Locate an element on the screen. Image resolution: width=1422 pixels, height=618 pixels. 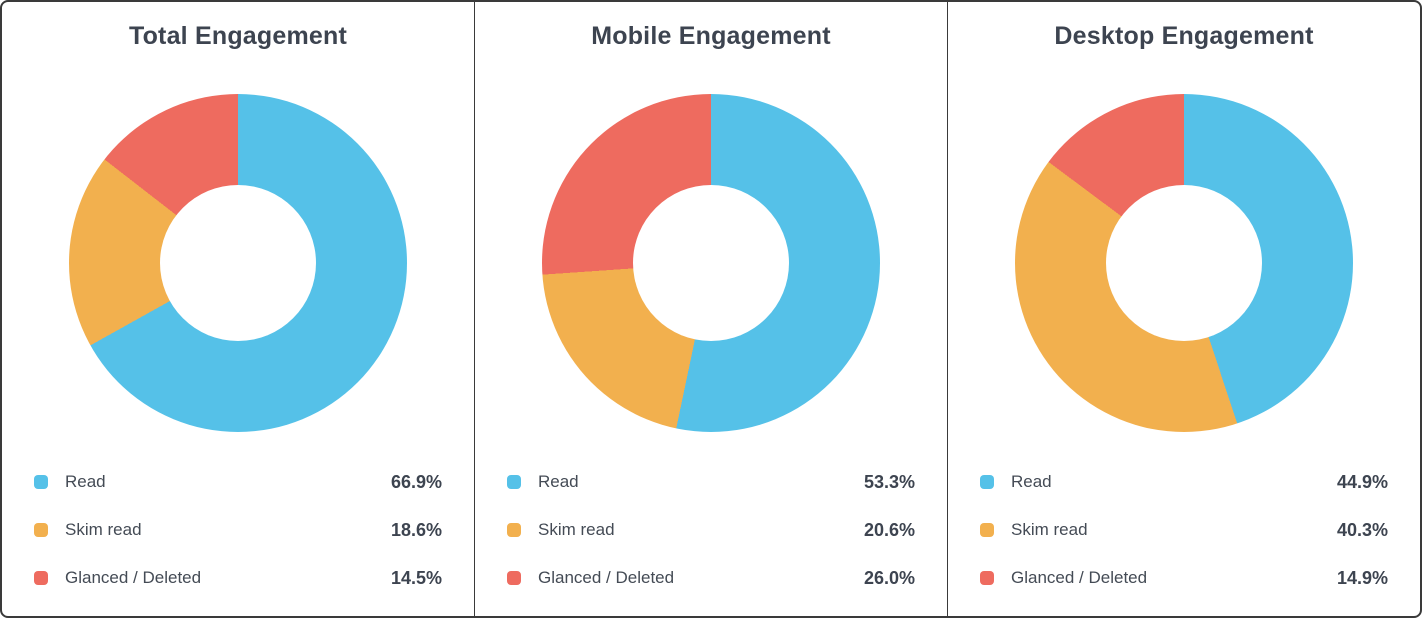
legend-row-glanced-deleted: Glanced / Deleted 14.9% is located at coordinates (1184, 578).